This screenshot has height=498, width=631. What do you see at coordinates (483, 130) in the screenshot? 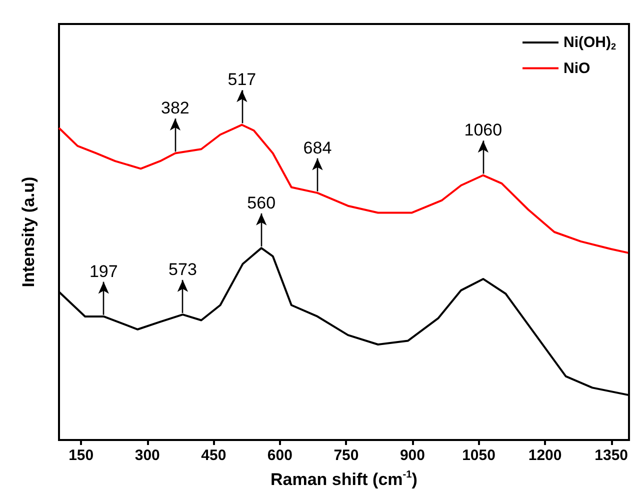
I see `annotation: 1060` at bounding box center [483, 130].